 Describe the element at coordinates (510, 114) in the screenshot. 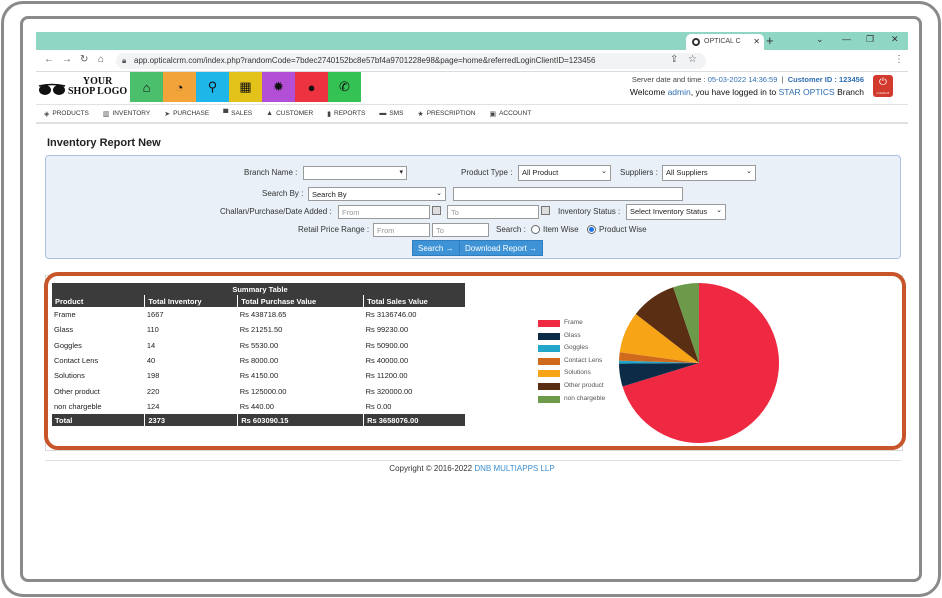

I see `menu-account: ▣ ACCOUNT` at that location.